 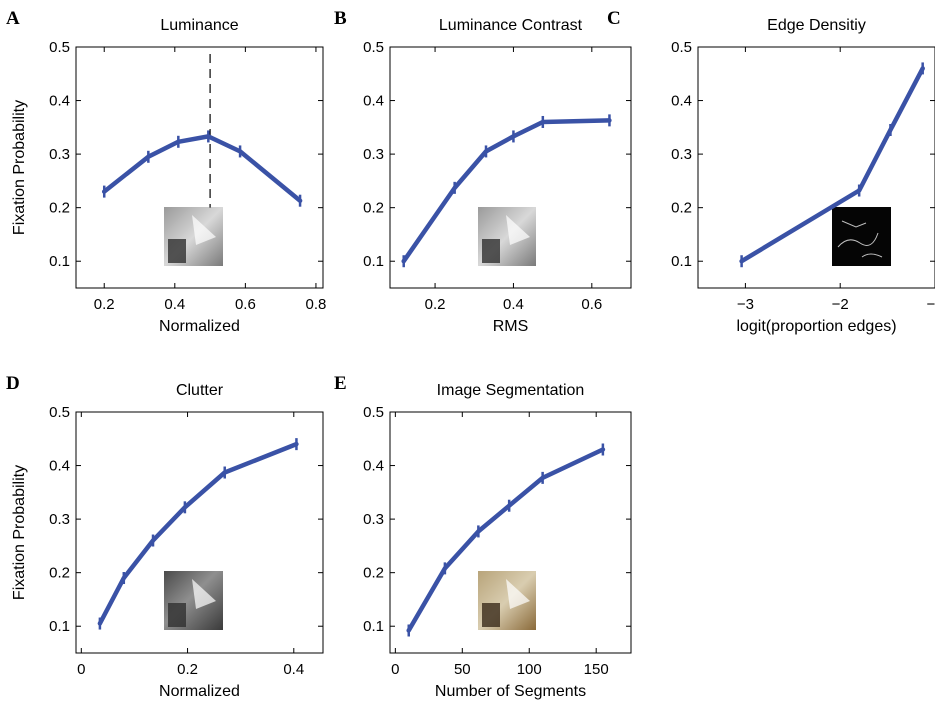 What do you see at coordinates (816, 326) in the screenshot?
I see `x-axis-label: logit(proportion edges)` at bounding box center [816, 326].